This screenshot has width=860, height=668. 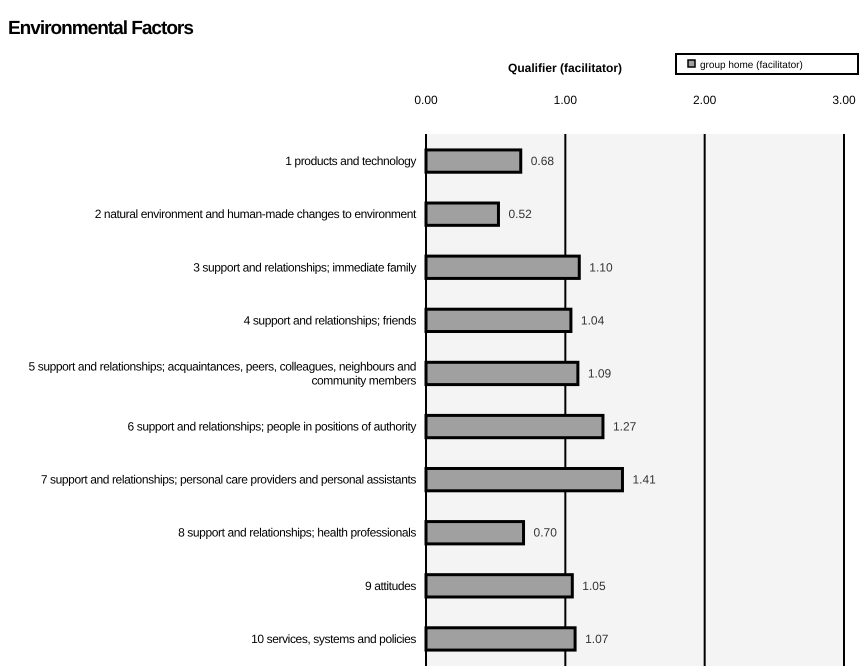 What do you see at coordinates (350, 161) in the screenshot?
I see `y-tick-label: 1 products and technology` at bounding box center [350, 161].